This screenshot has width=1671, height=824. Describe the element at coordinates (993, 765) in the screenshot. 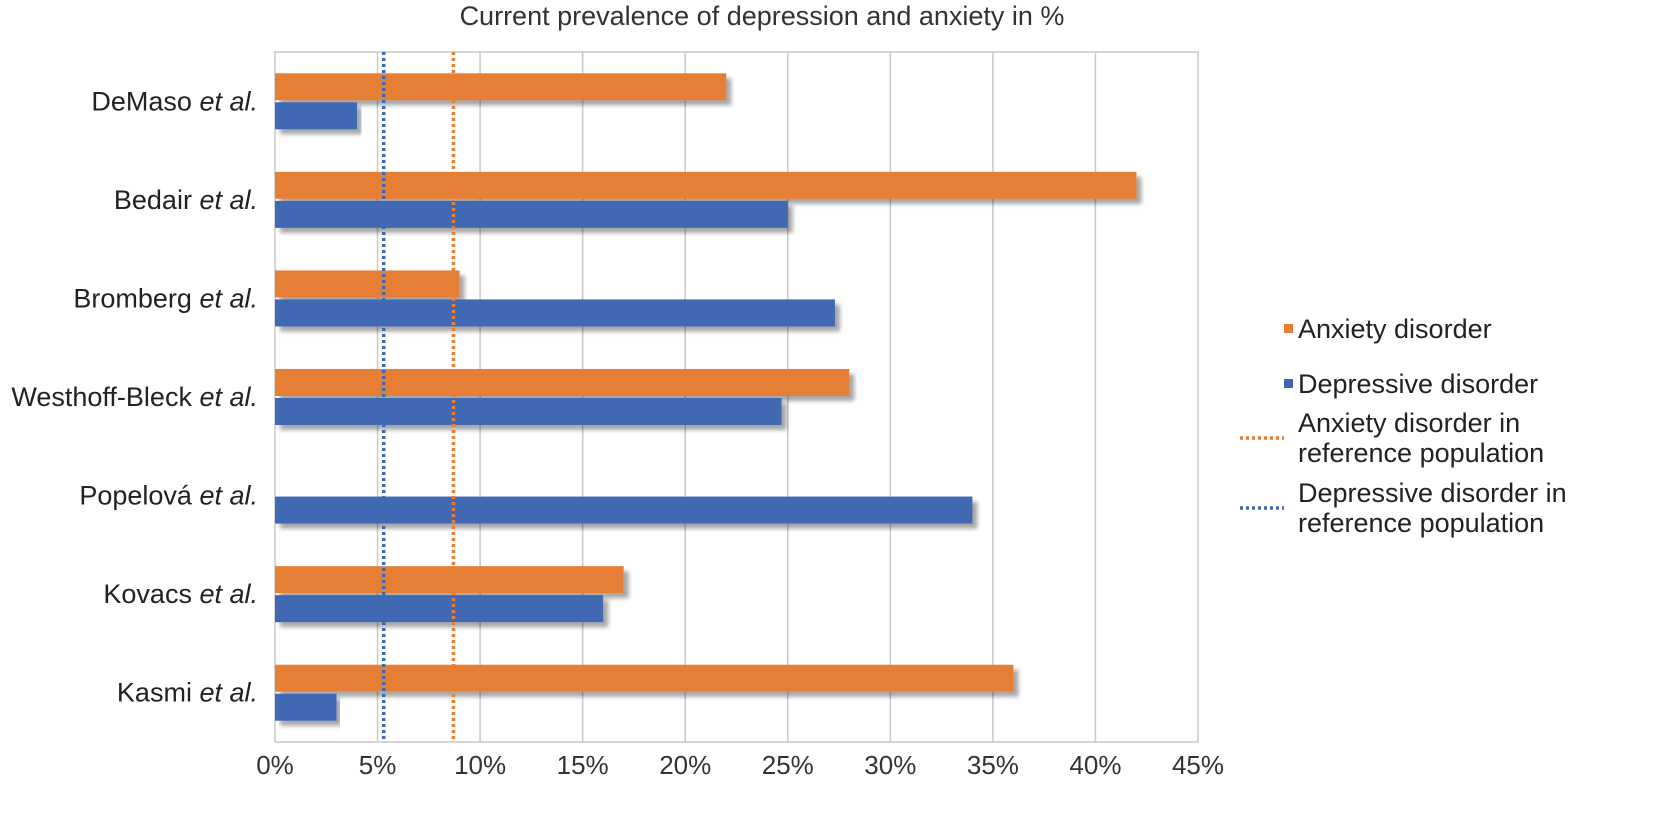

I see `x-tick-label: 35%` at that location.